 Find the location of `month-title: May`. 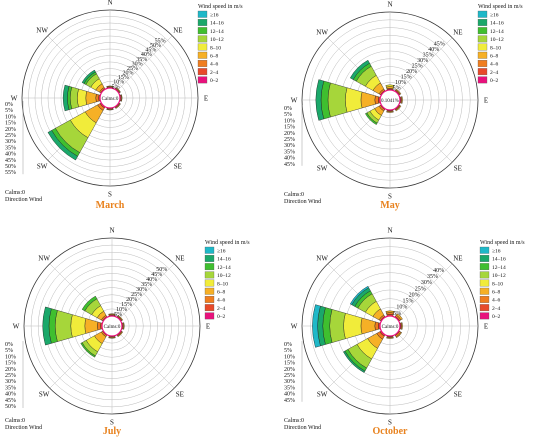

month-title: May is located at coordinates (389, 205).